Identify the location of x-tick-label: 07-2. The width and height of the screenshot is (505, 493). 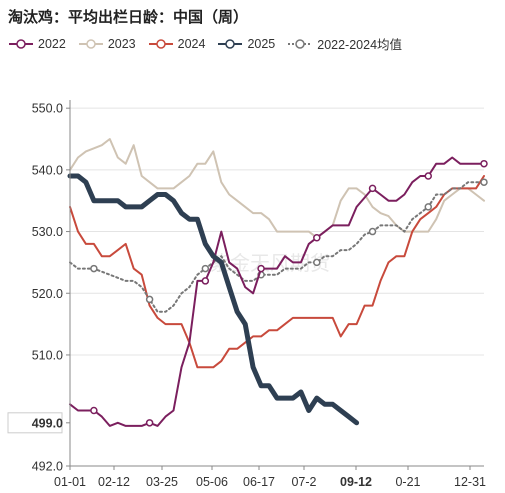
(303, 482).